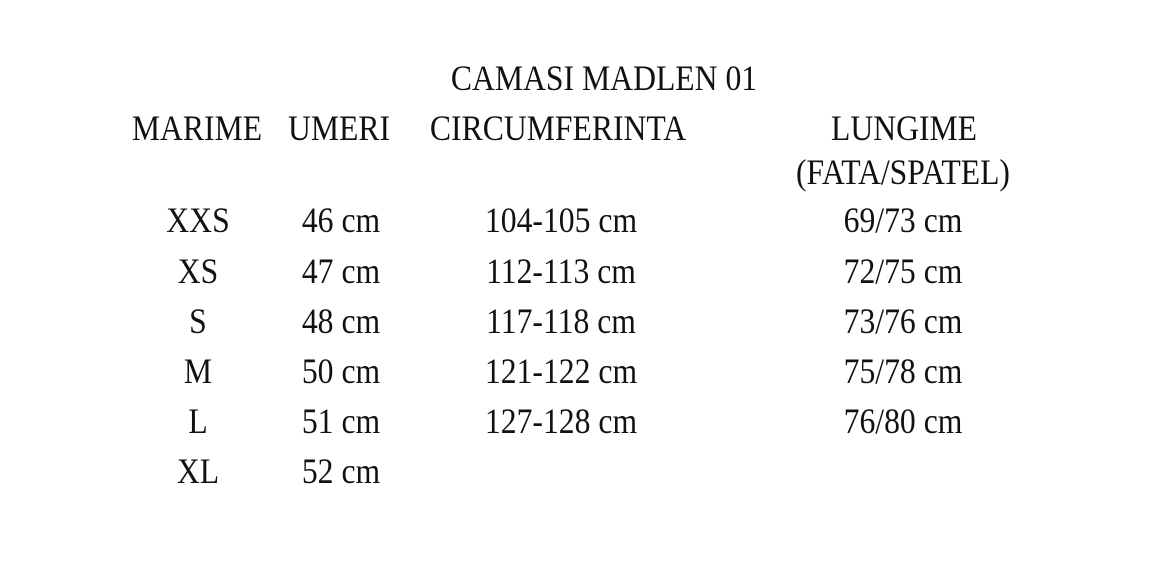 The height and width of the screenshot is (577, 1170). What do you see at coordinates (198, 271) in the screenshot?
I see `cell-size: XS` at bounding box center [198, 271].